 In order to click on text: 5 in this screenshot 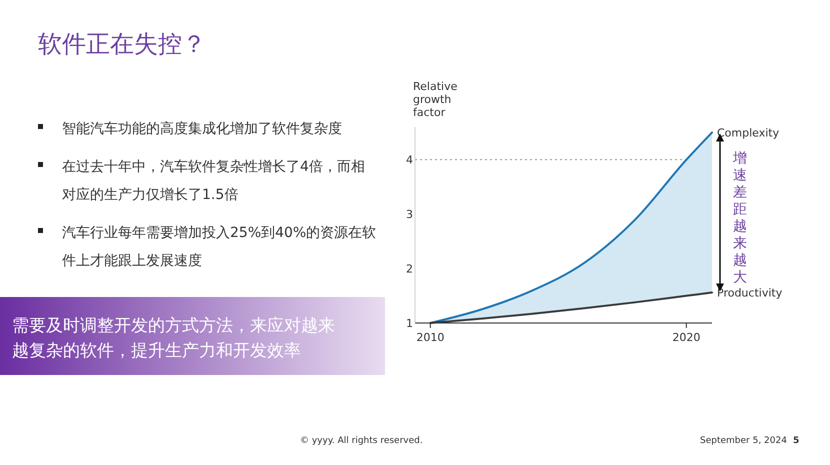, I will do `click(796, 441)`.